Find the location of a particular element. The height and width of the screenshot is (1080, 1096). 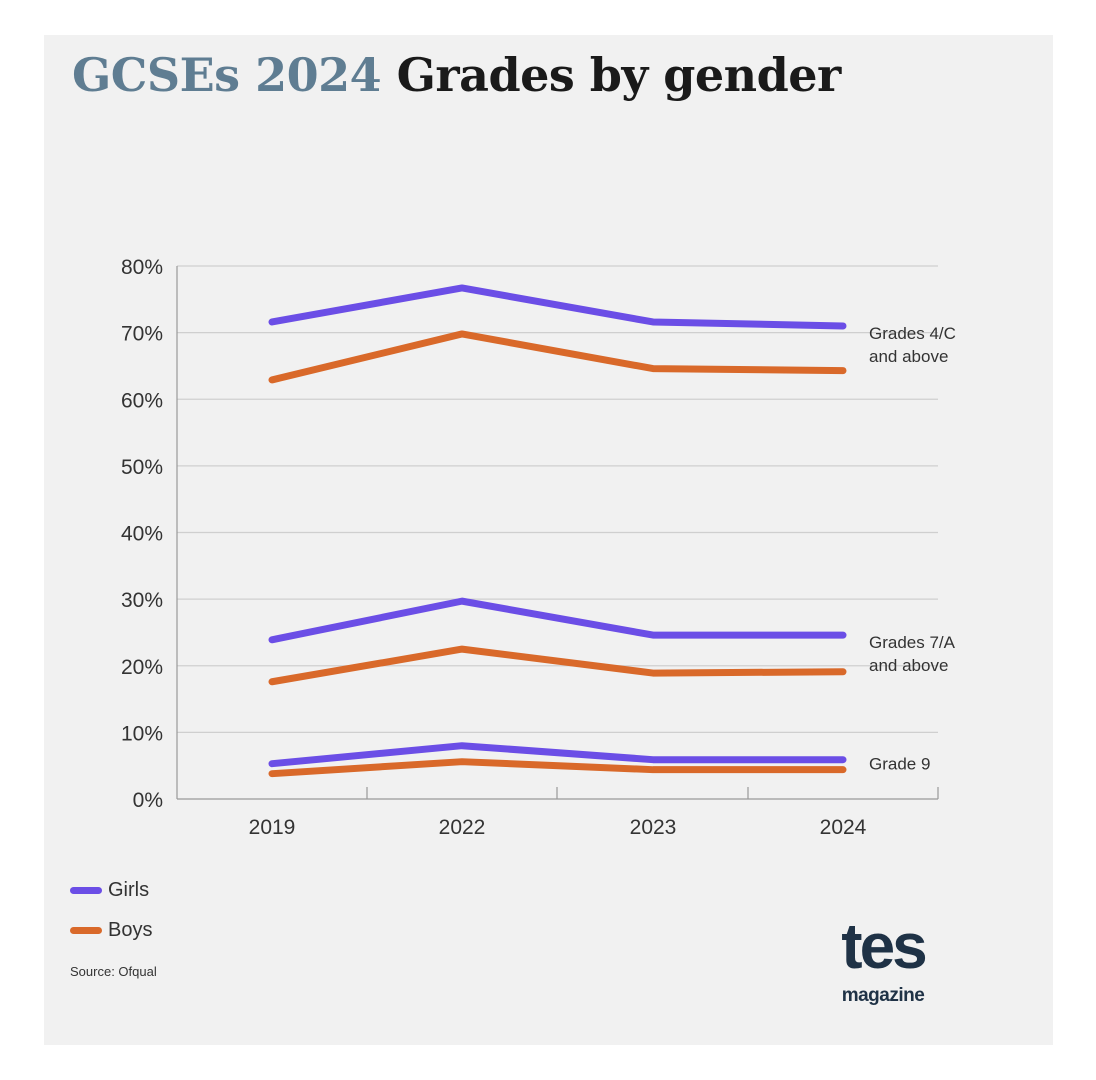

y-tick-label: 30% is located at coordinates (142, 600).